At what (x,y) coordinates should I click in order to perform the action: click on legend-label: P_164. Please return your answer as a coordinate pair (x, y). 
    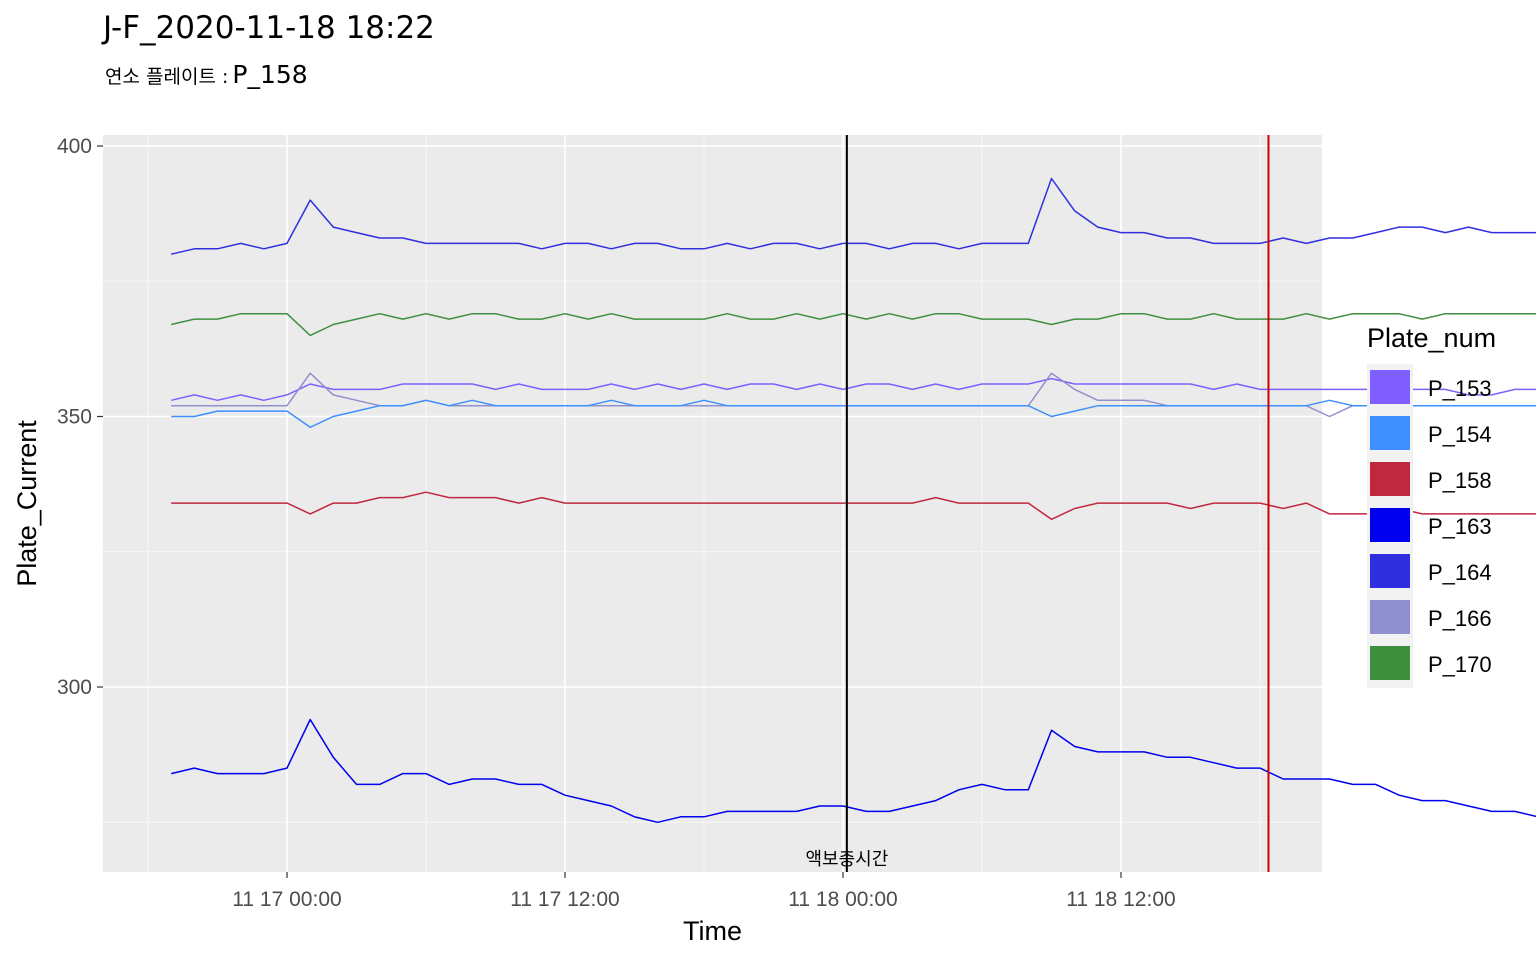
    Looking at the image, I should click on (1460, 572).